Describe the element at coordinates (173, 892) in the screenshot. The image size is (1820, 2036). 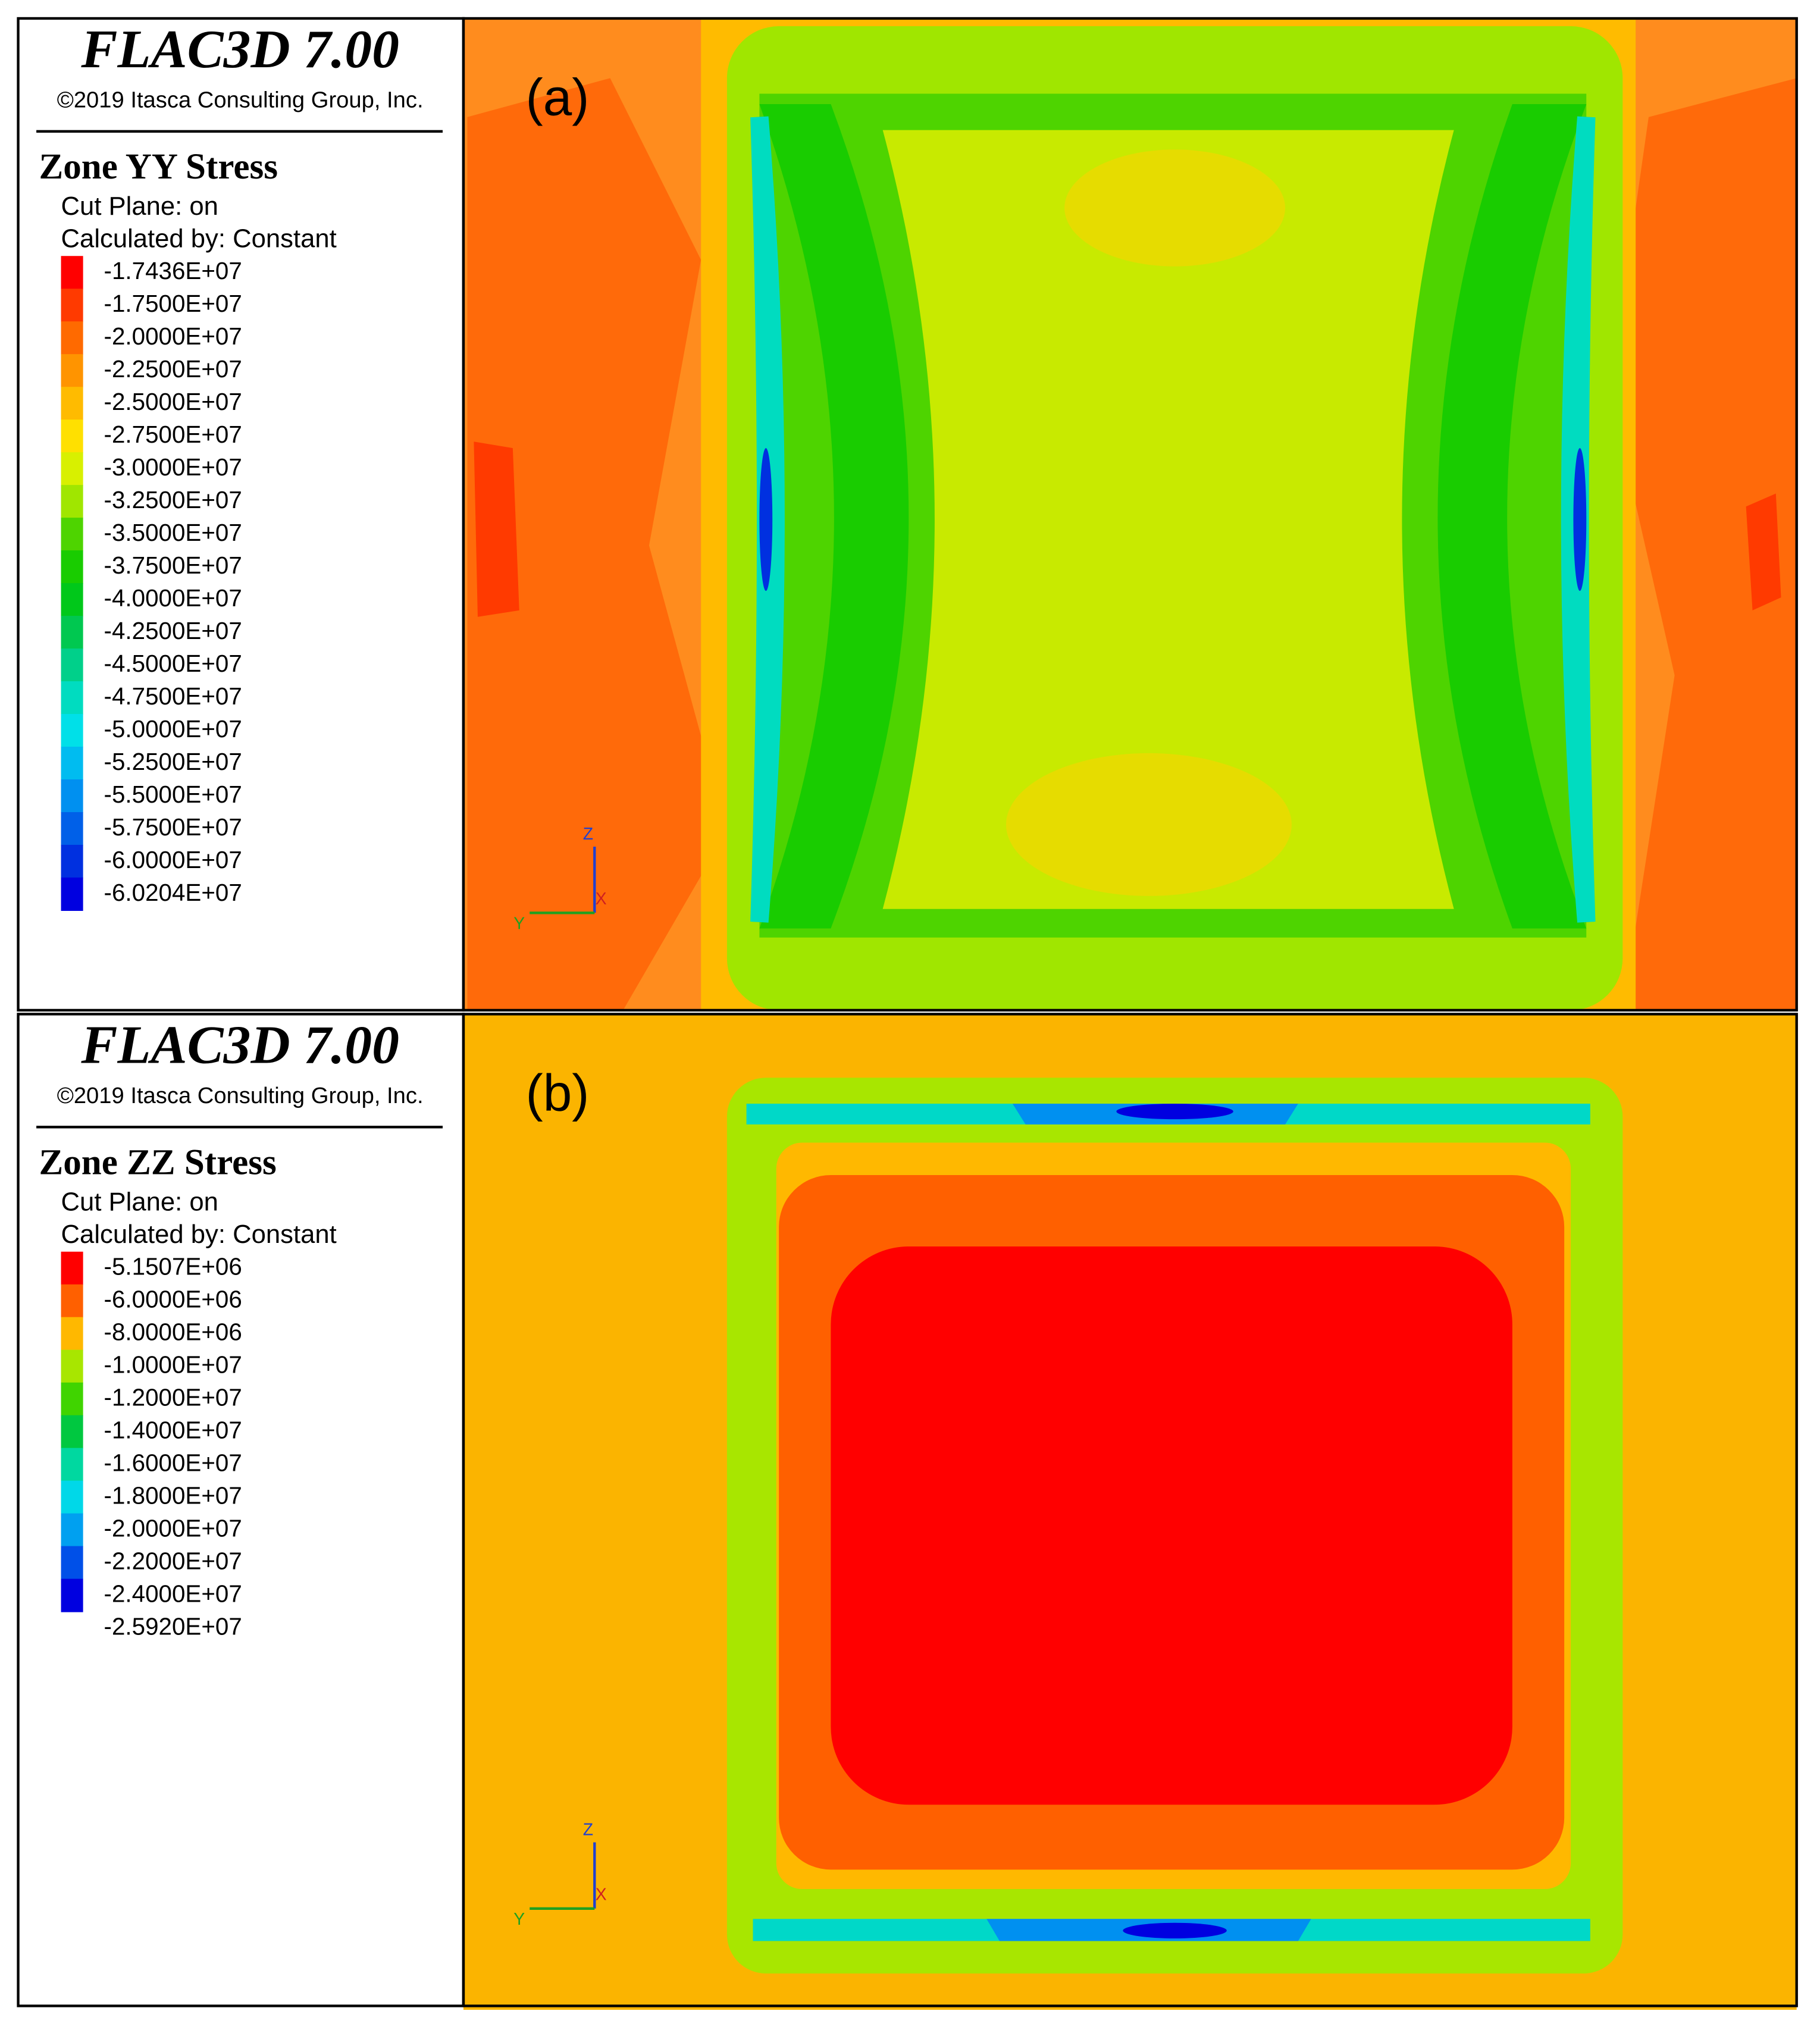
I see `legend-label: -6.0204E+07` at that location.